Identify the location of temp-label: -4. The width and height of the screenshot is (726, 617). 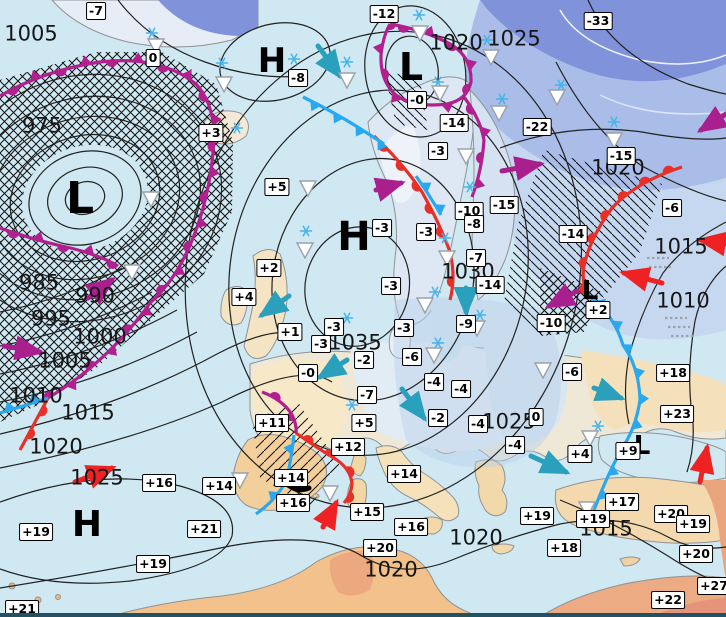
(478, 424).